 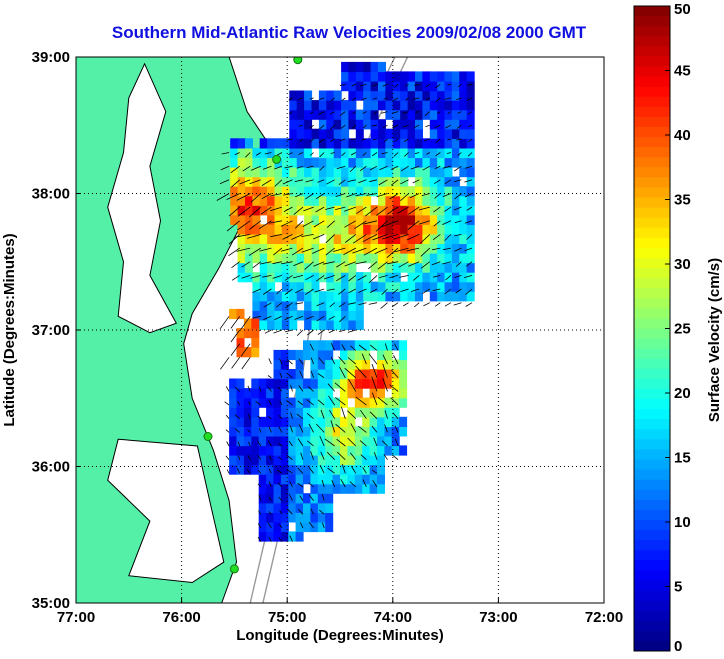 I want to click on colorbar-tick-label: 0, so click(x=678, y=646).